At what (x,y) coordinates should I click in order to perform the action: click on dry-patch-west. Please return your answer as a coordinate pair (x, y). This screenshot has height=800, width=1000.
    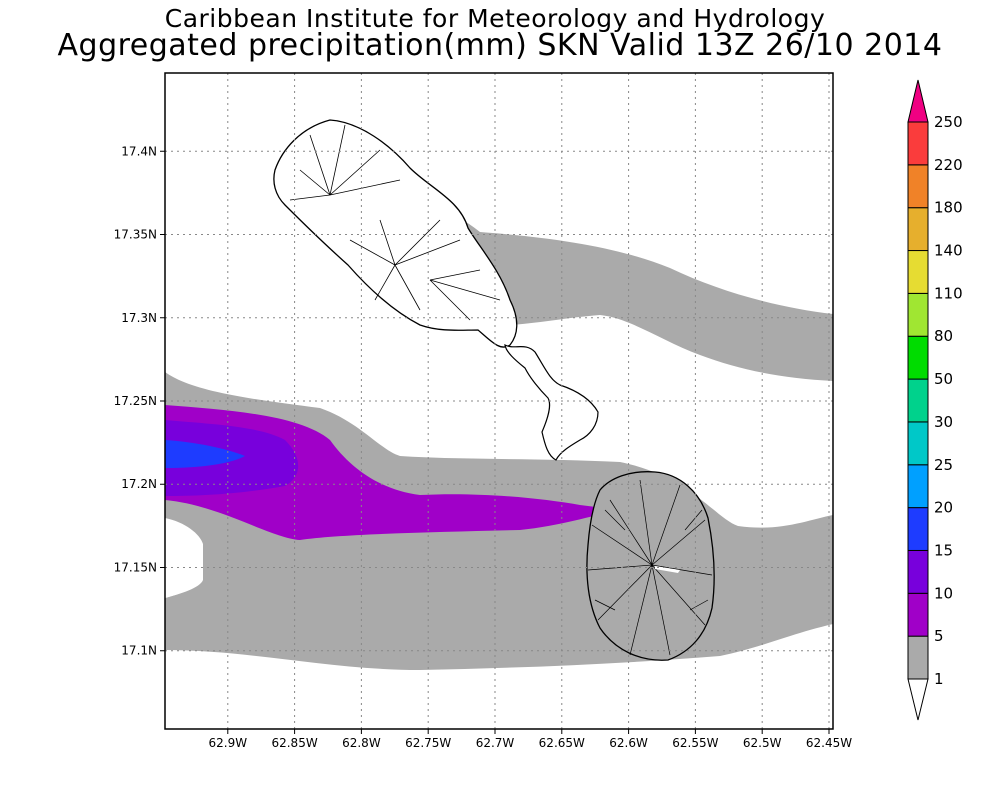
    Looking at the image, I should click on (182, 559).